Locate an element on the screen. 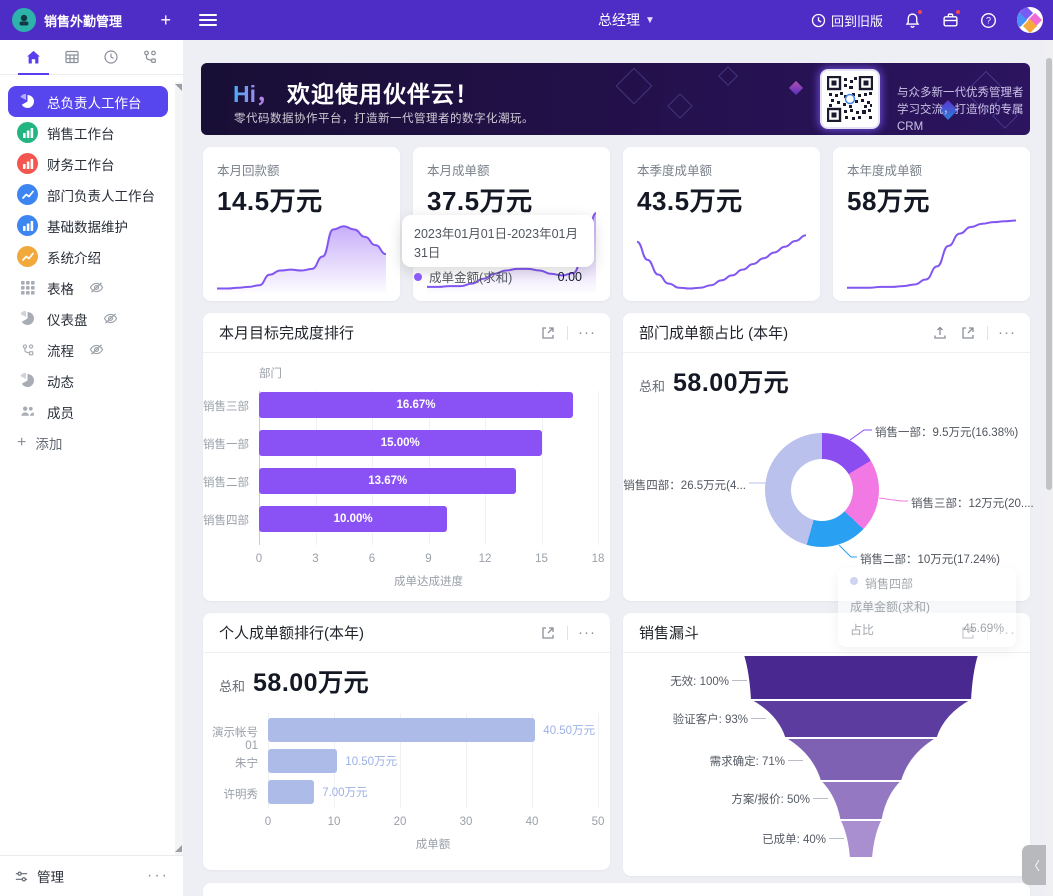 Image resolution: width=1053 pixels, height=896 pixels. main-scrollbar-thumb is located at coordinates (1049, 274).